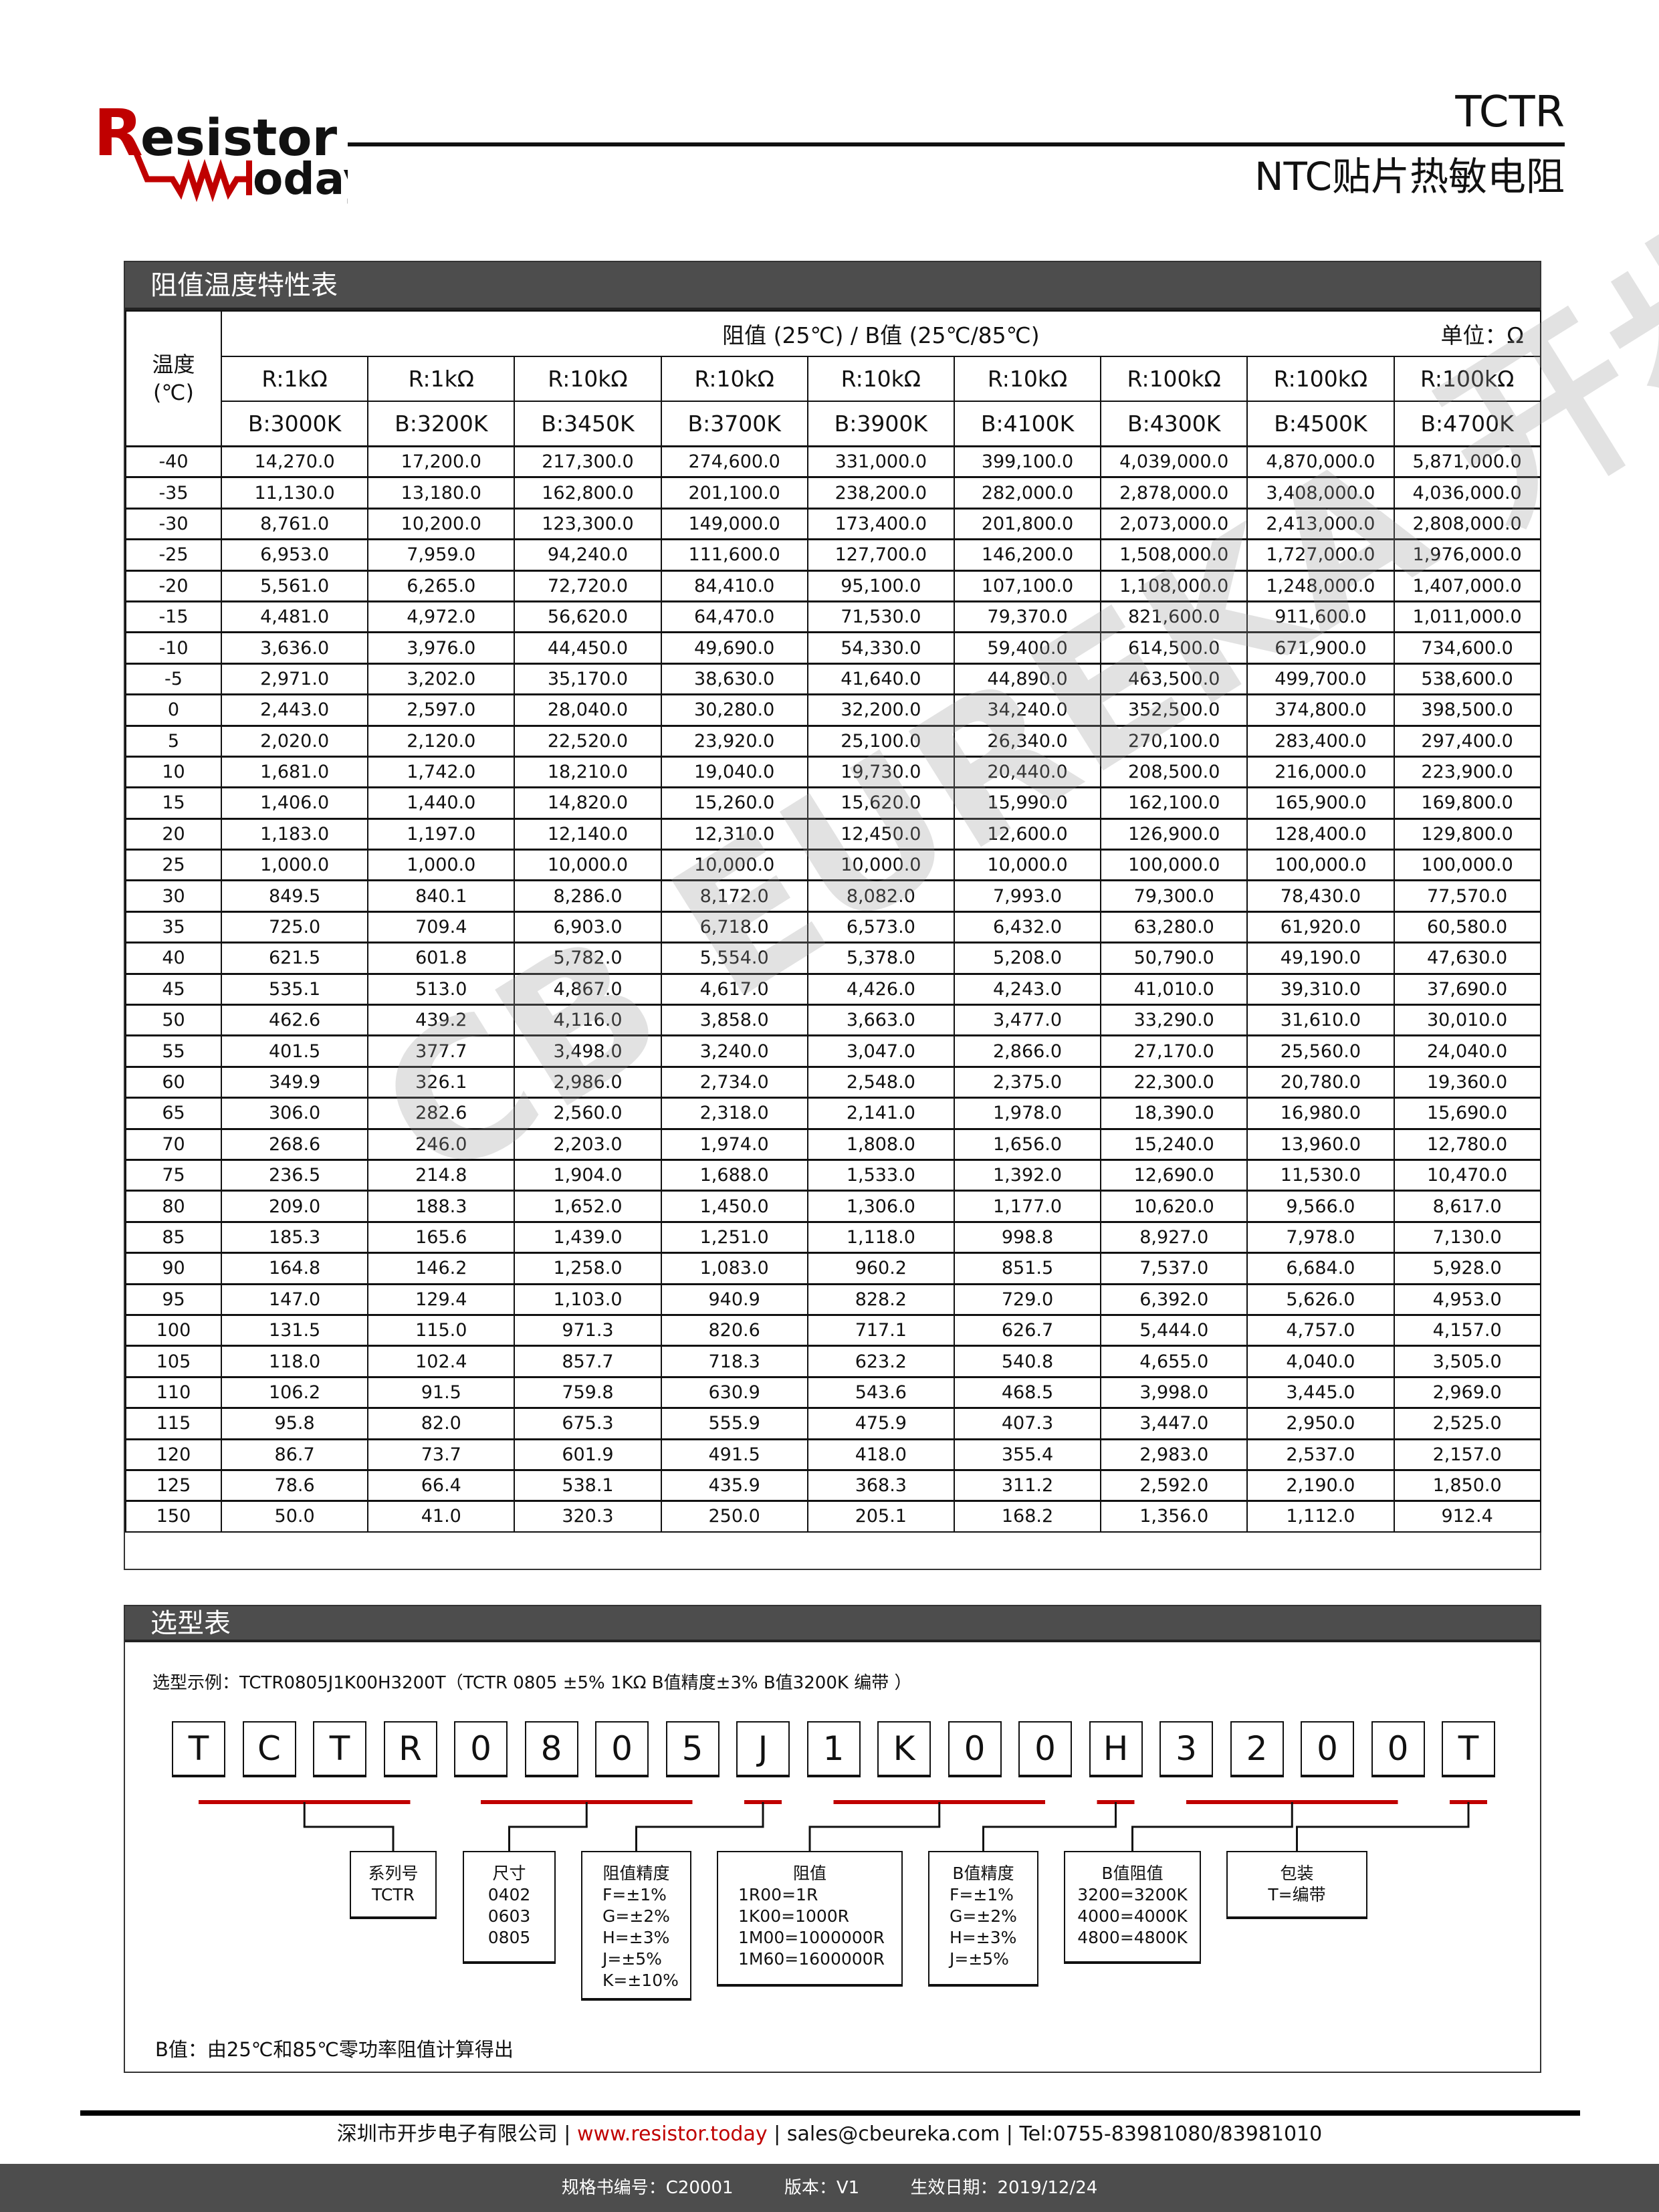 The image size is (1659, 2212). I want to click on resistance-cell: 621.5, so click(294, 958).